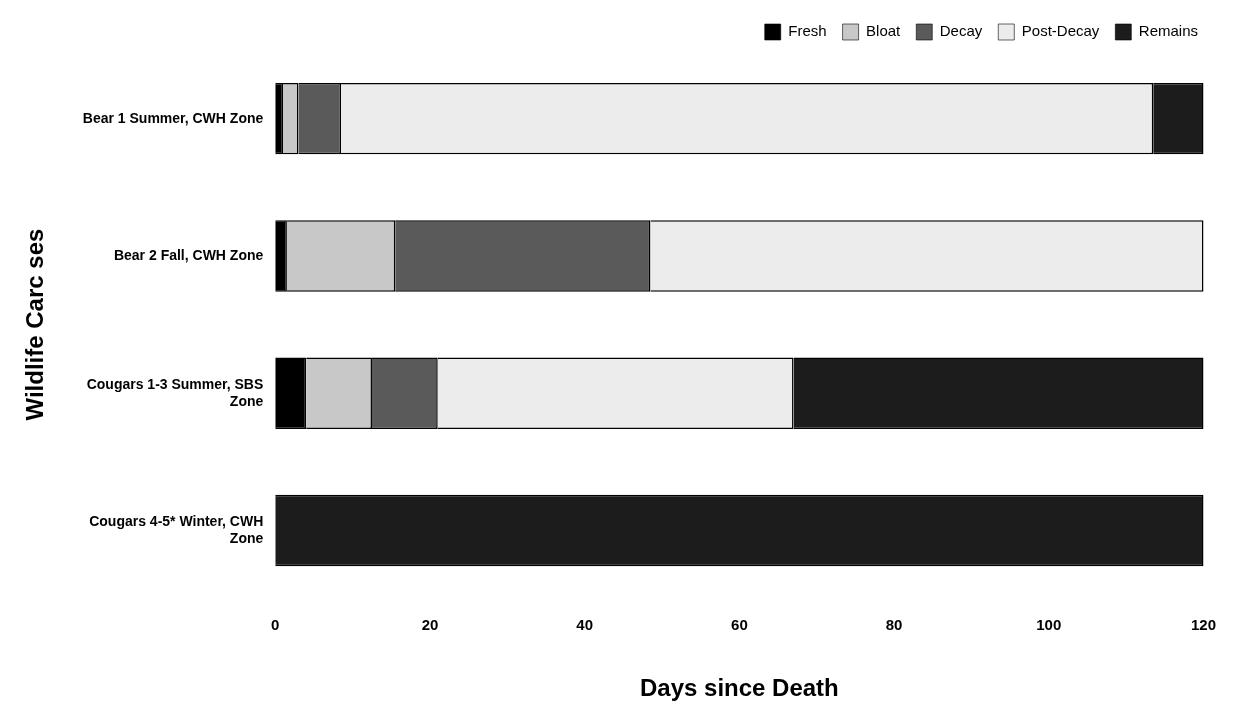  What do you see at coordinates (430, 625) in the screenshot?
I see `x-tick-label: 20` at bounding box center [430, 625].